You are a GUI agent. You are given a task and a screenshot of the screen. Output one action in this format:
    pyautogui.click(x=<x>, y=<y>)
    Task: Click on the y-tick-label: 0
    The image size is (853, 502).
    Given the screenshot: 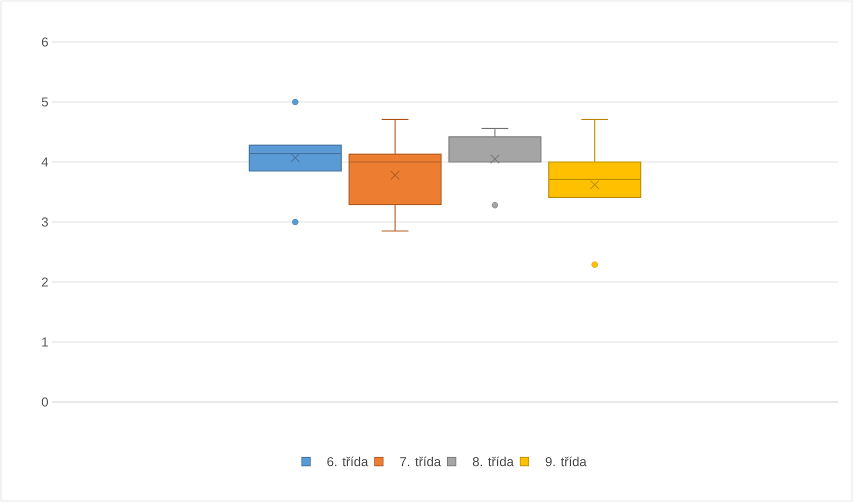 What is the action you would take?
    pyautogui.click(x=45, y=402)
    